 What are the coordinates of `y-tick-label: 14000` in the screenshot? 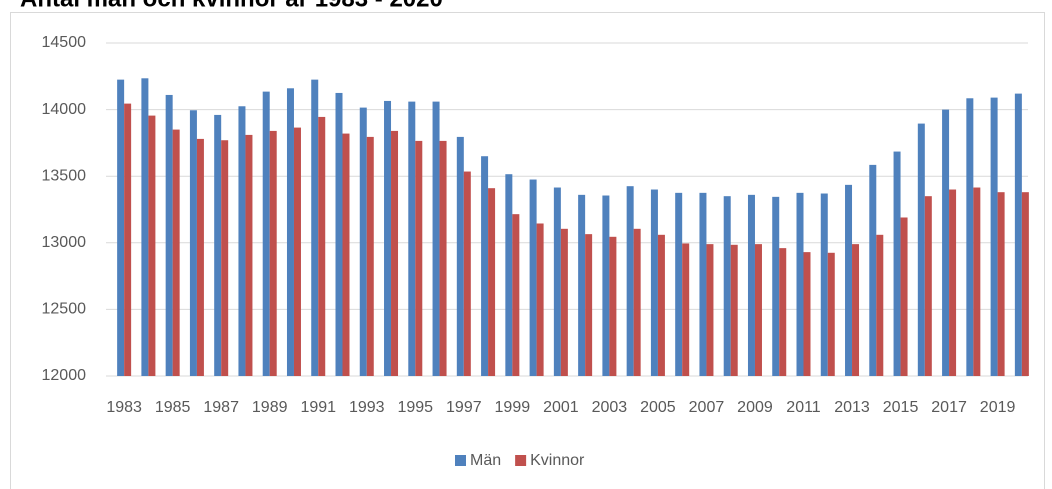 It's located at (64, 109).